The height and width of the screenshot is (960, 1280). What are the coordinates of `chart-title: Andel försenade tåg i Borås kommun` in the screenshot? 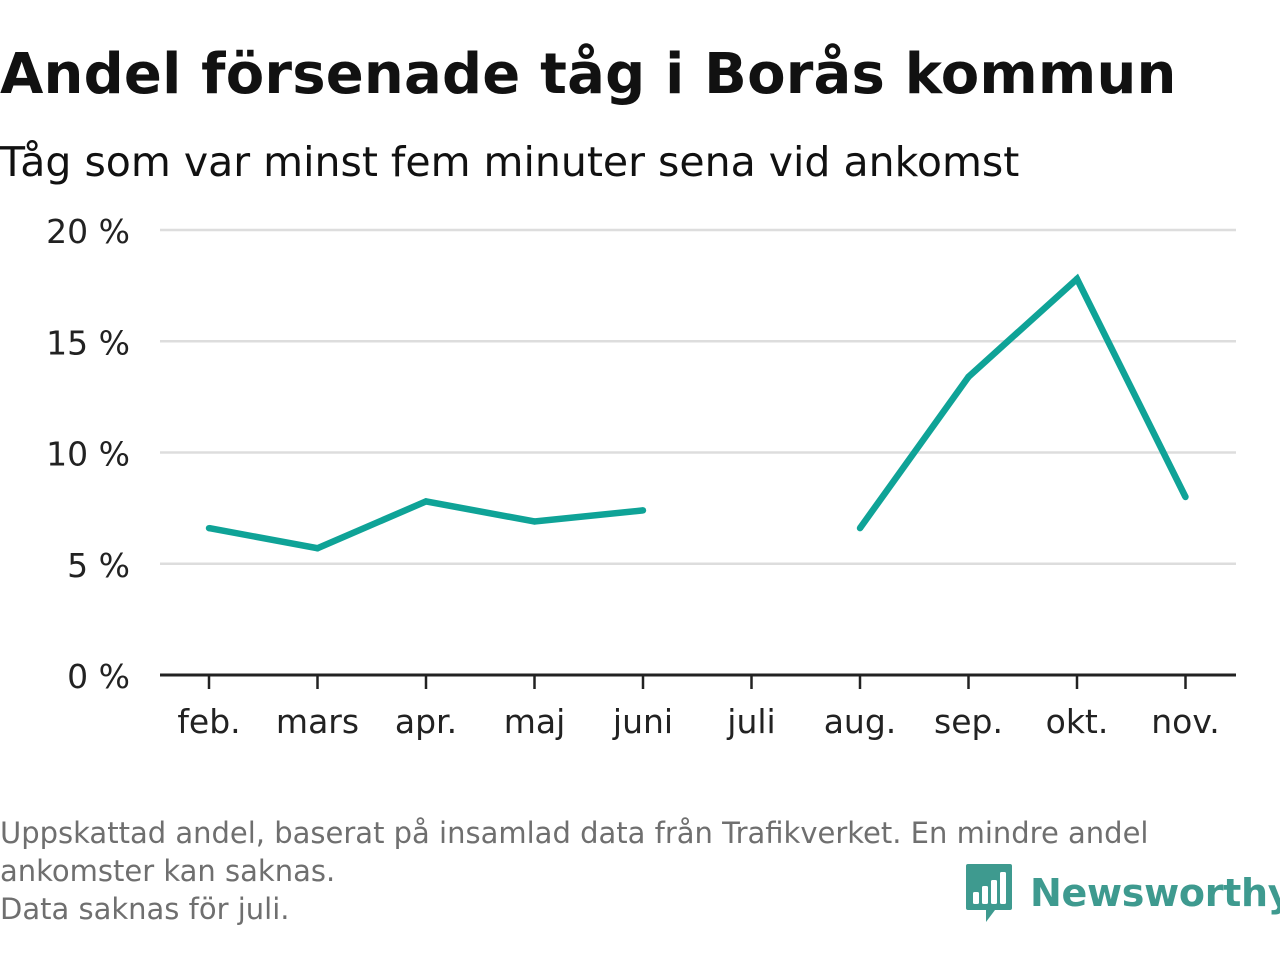 It's located at (588, 74).